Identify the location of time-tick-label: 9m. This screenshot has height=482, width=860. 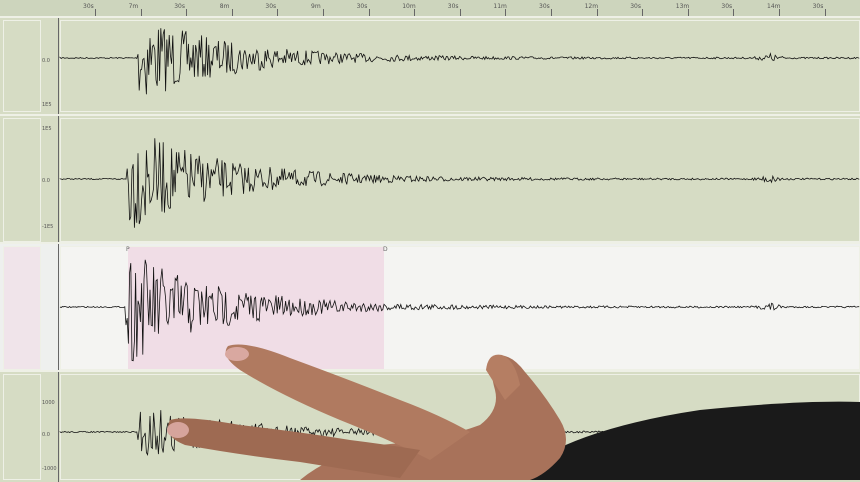
(316, 6).